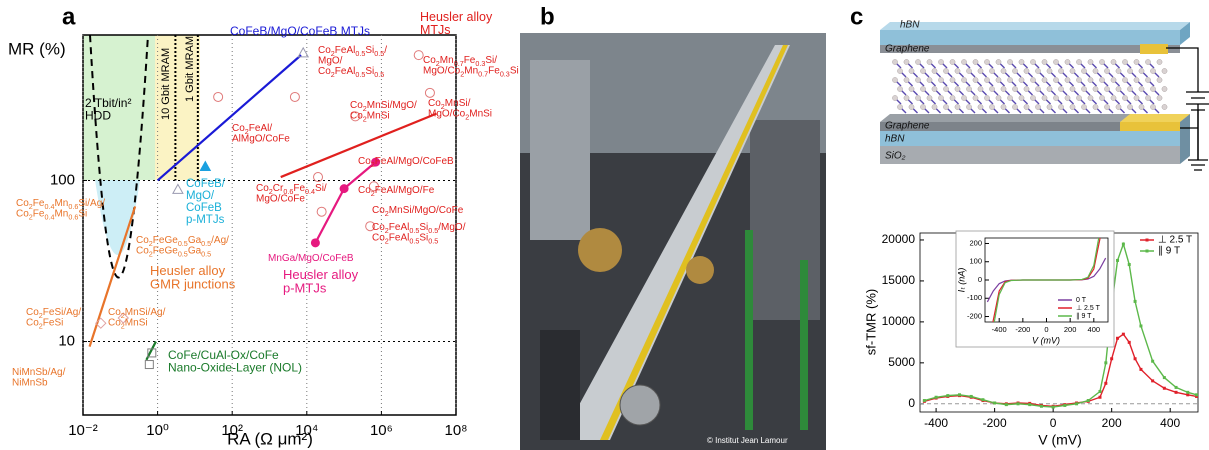 This screenshot has width=1209, height=450. I want to click on y-tick-label: -200, so click(974, 316).